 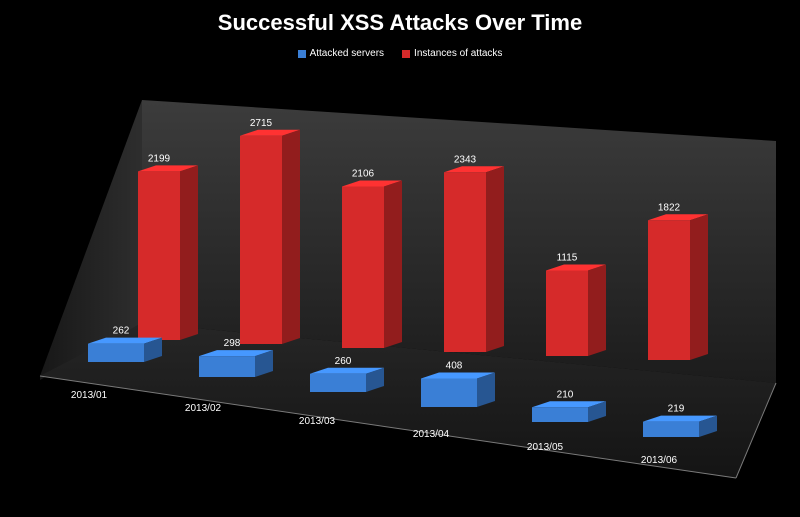 I want to click on bar-instances-2013-04-front, so click(x=465, y=262).